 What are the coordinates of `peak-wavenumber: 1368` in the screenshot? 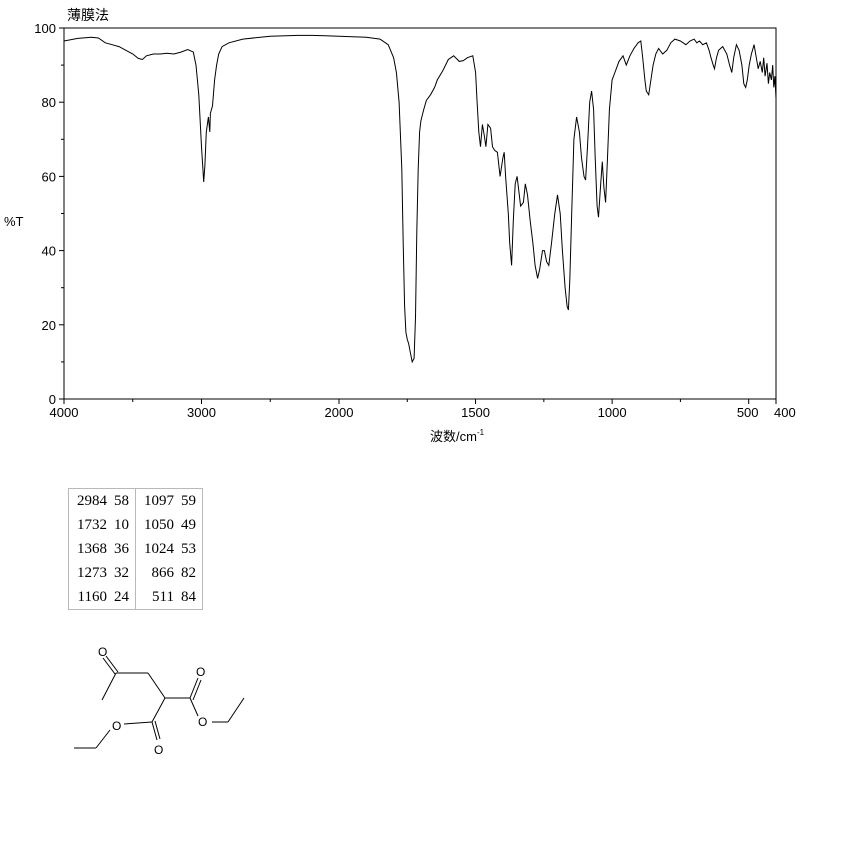 It's located at (92, 549).